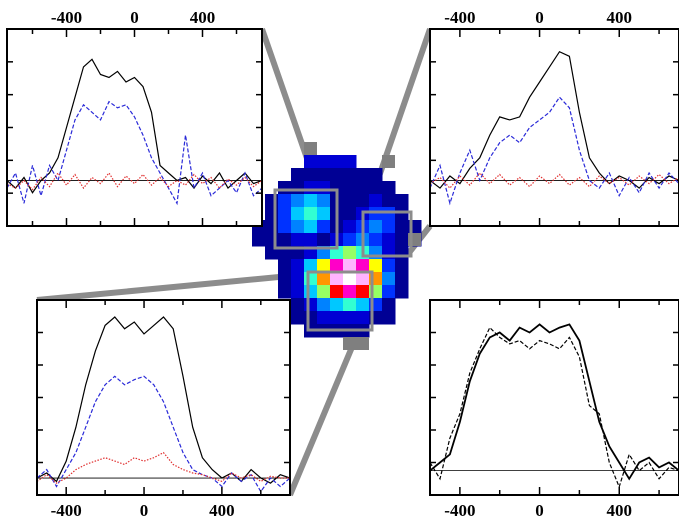 The height and width of the screenshot is (524, 679). I want to click on series-line-dotted, so click(554, 181).